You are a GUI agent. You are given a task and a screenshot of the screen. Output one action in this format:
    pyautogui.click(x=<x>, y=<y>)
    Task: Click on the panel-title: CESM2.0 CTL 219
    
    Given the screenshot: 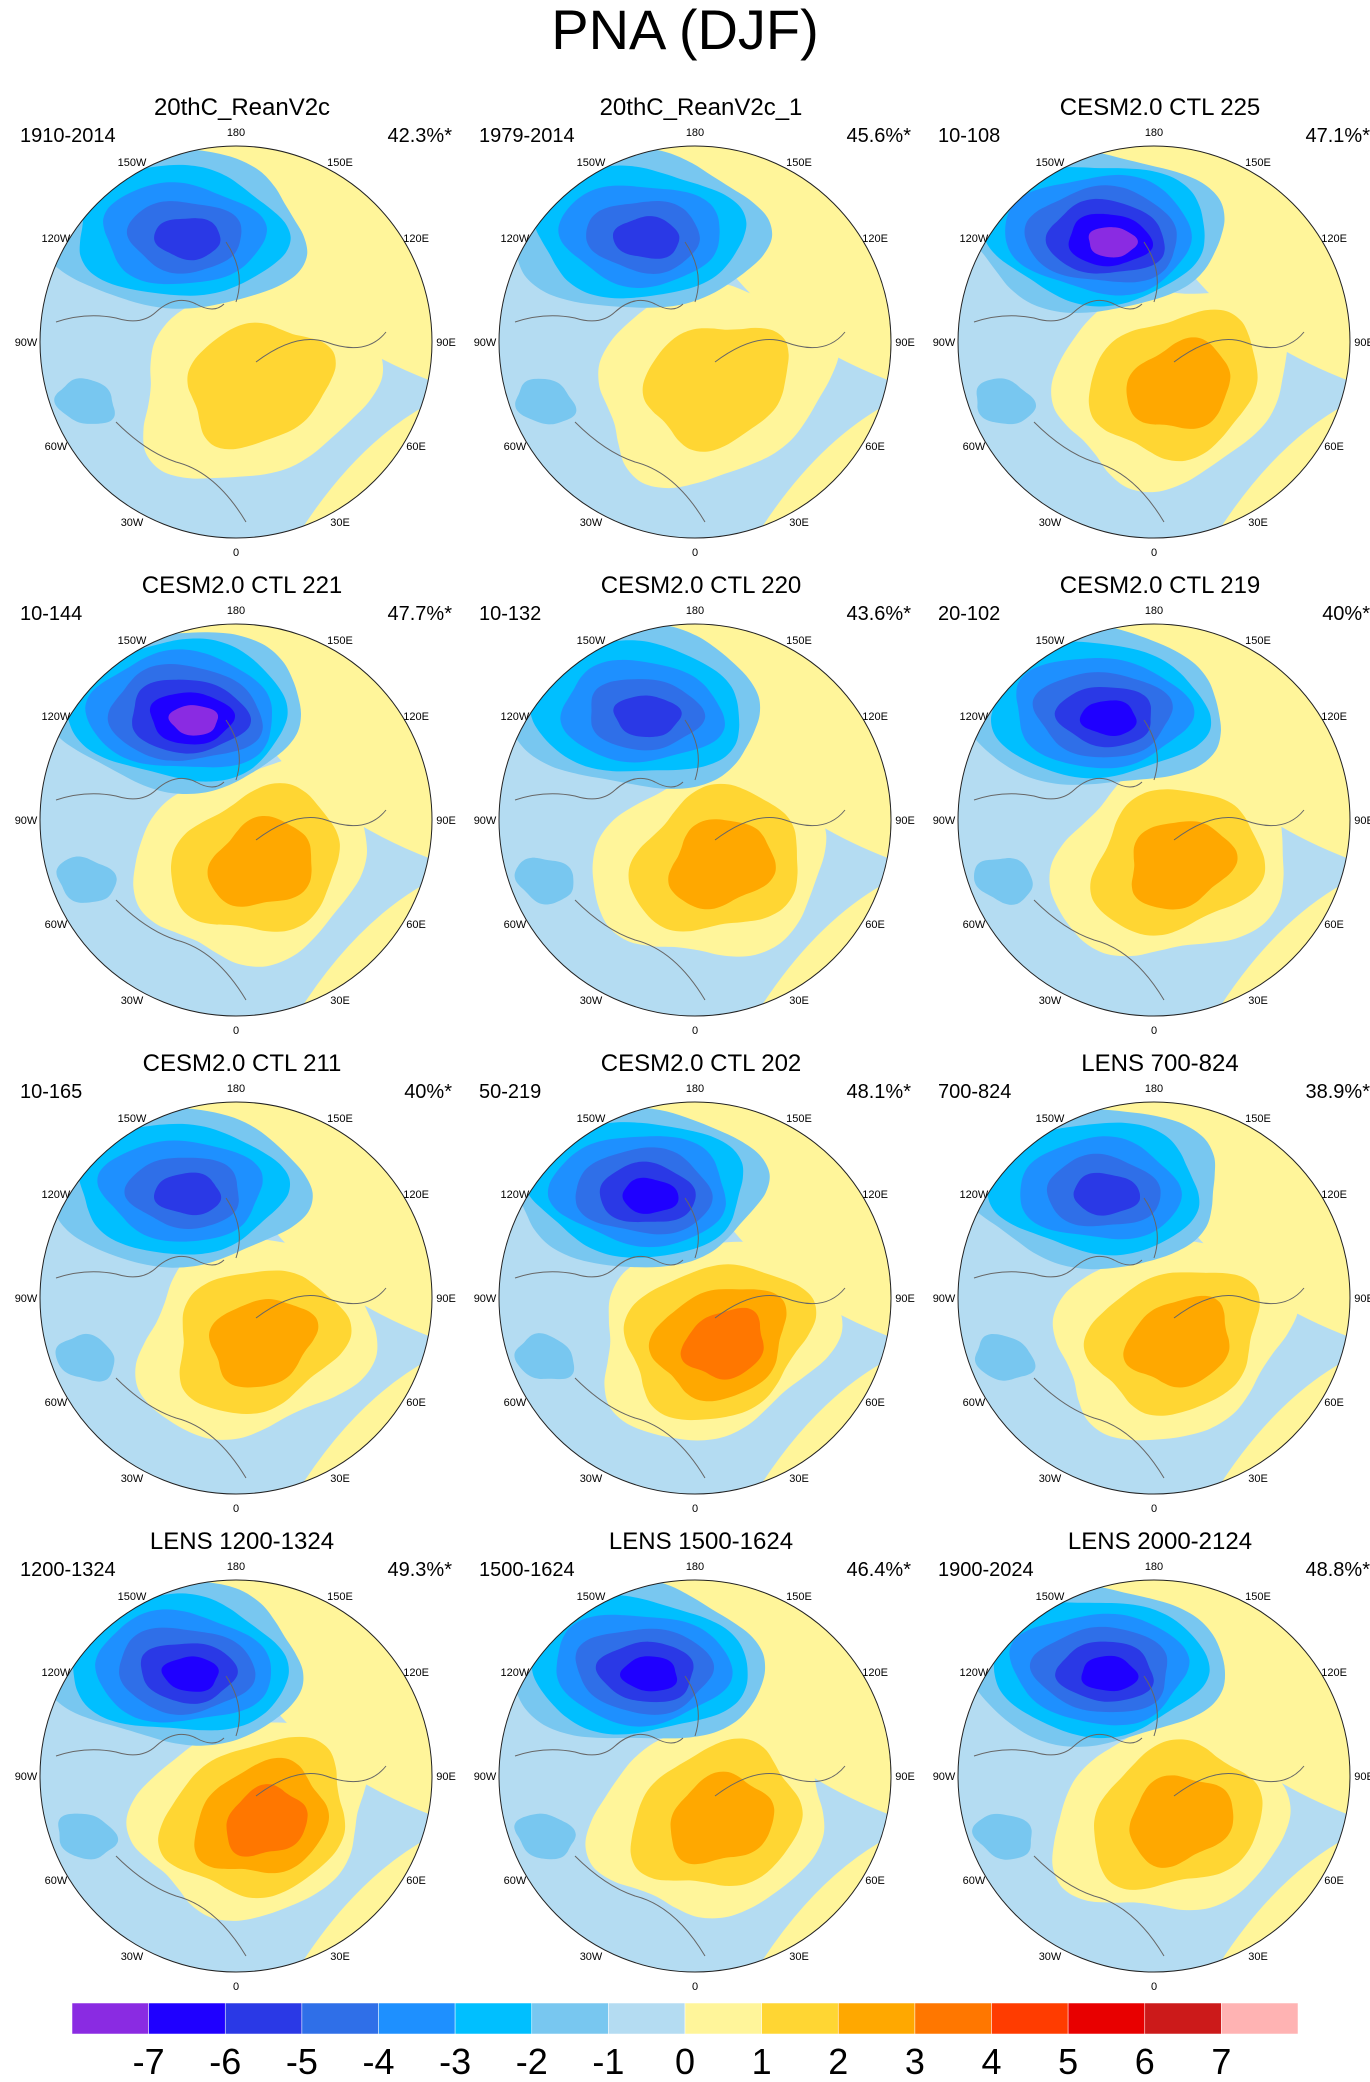 What is the action you would take?
    pyautogui.click(x=1160, y=585)
    